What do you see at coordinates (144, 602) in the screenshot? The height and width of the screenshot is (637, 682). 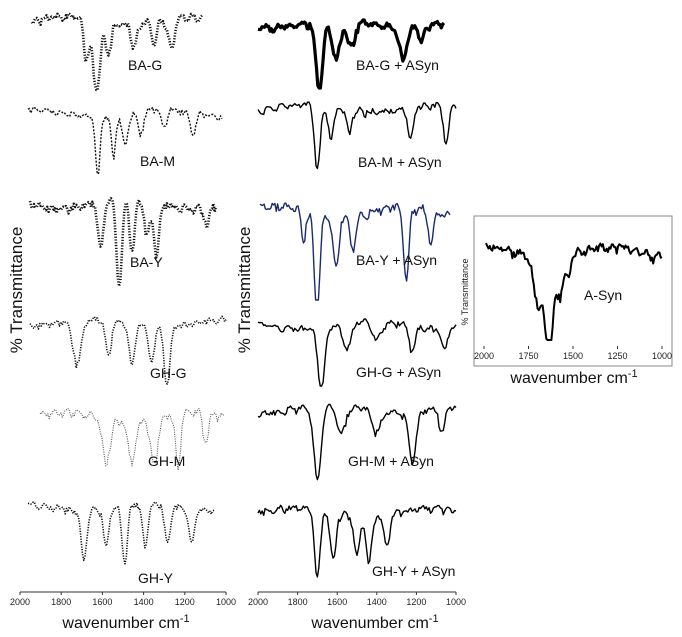 I see `left-x-tick-label: 1400` at bounding box center [144, 602].